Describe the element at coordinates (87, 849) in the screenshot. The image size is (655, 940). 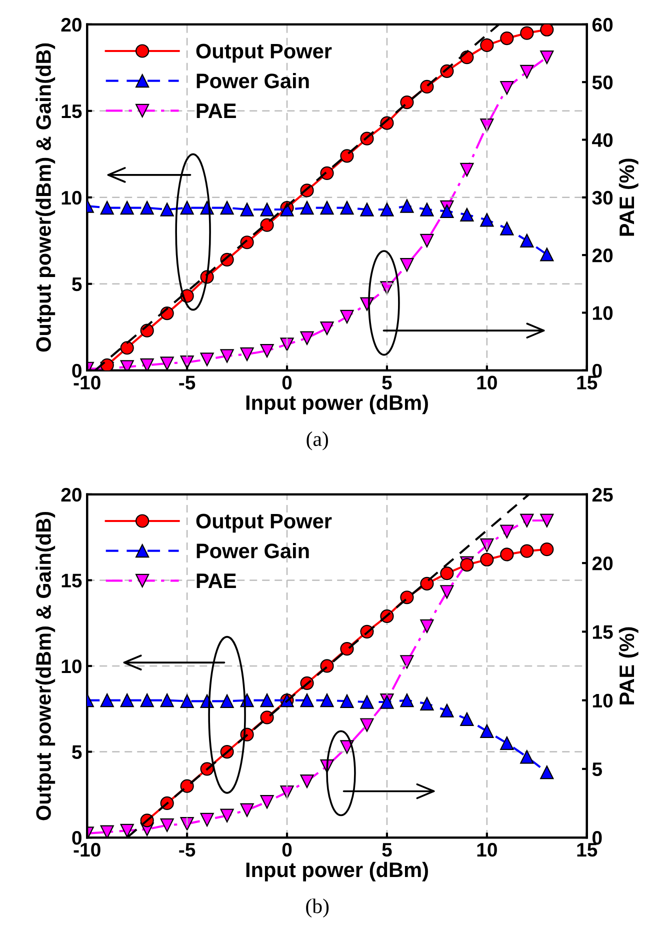
I see `x-tick-label: -10` at that location.